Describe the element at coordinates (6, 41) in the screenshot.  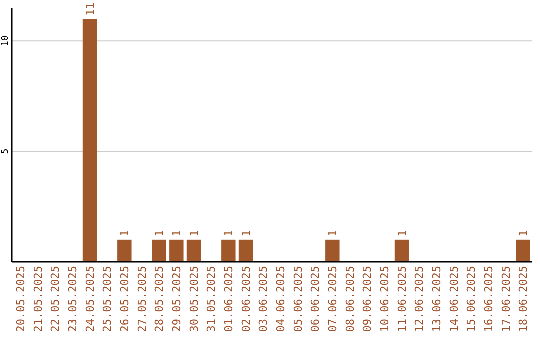
I see `y-tick-label: 10` at that location.